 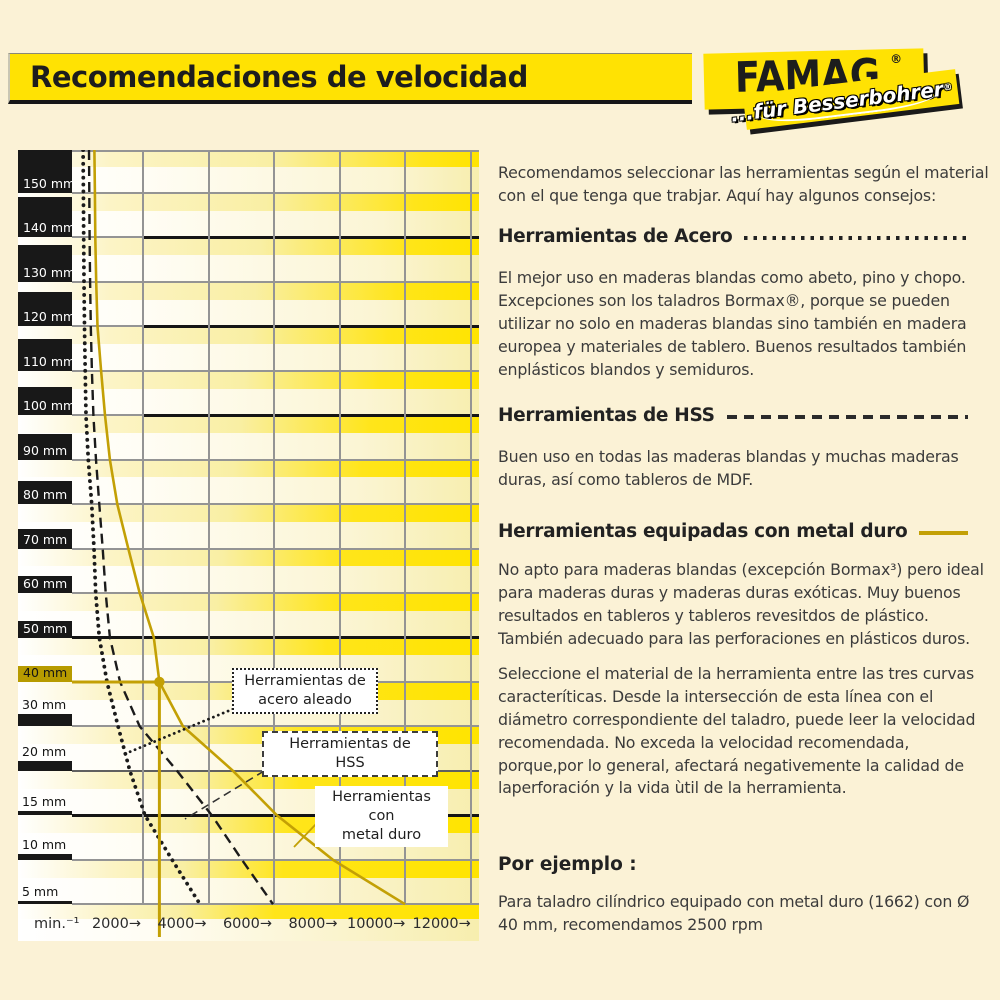 I want to click on dotted-legend-line, so click(x=856, y=237).